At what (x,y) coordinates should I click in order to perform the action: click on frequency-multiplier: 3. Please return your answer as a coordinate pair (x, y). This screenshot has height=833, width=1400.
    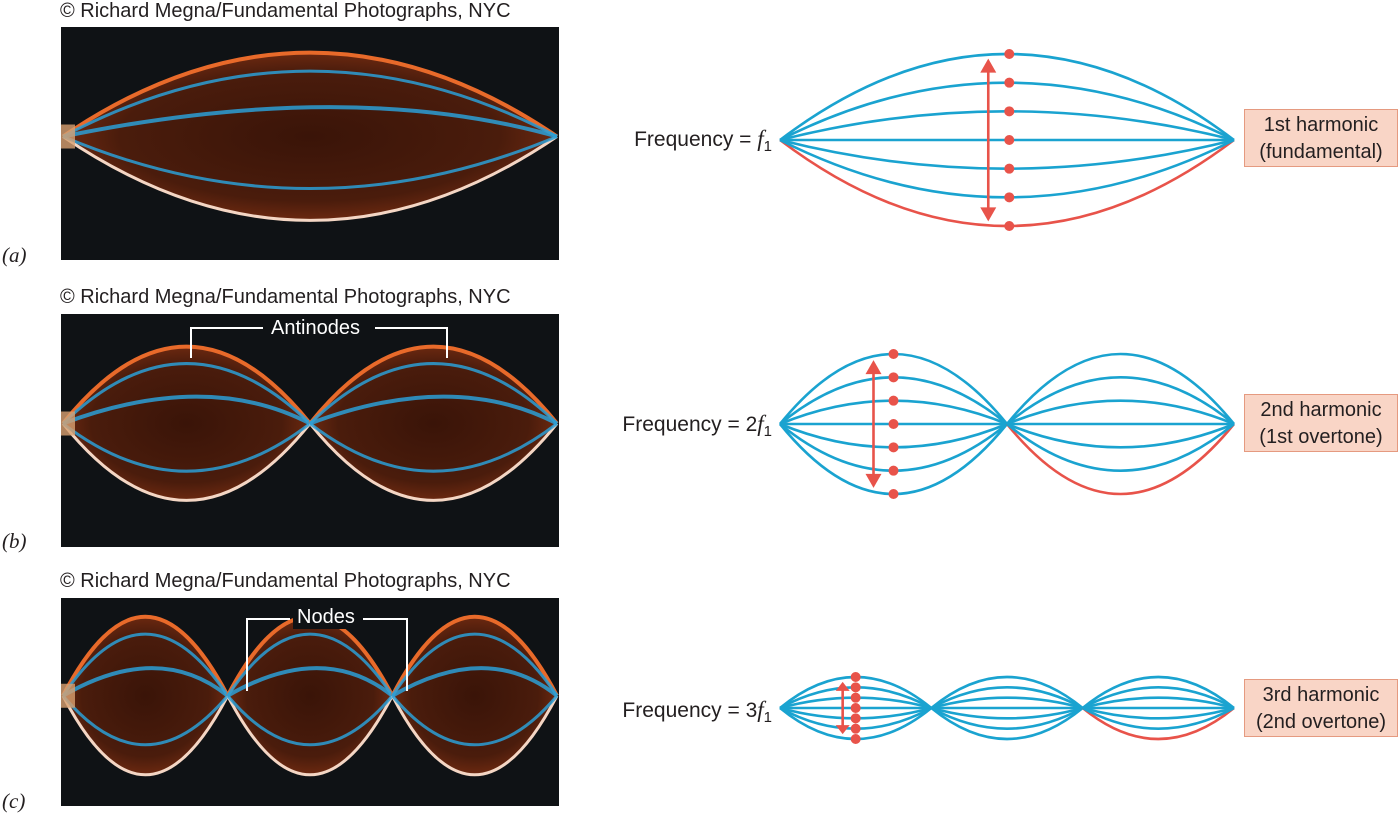
    Looking at the image, I should click on (751, 710).